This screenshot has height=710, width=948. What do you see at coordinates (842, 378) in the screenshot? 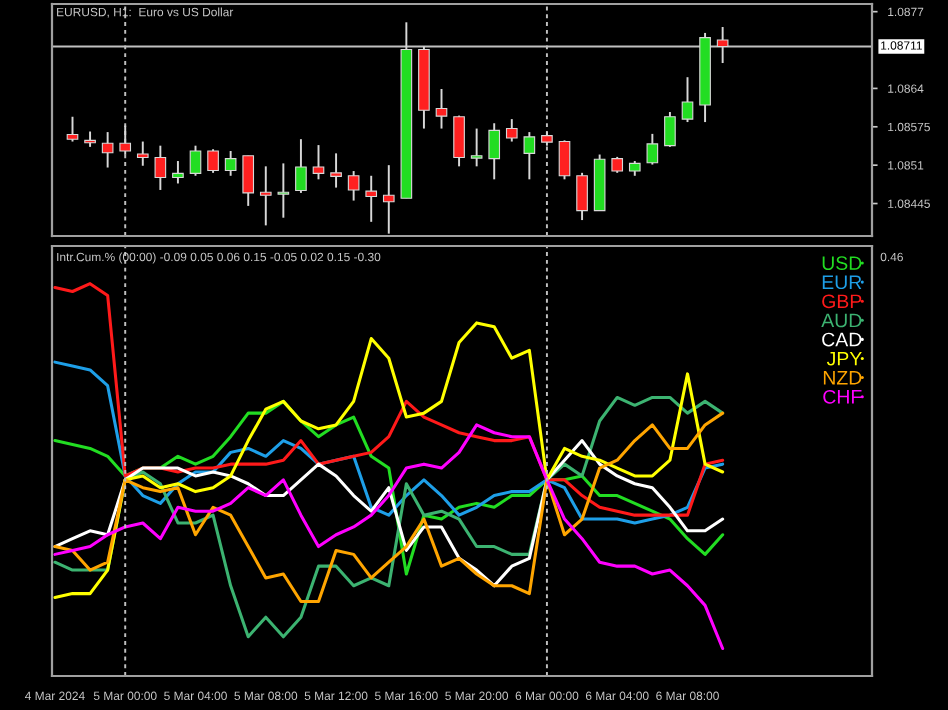
I see `legend-label: NZD` at bounding box center [842, 378].